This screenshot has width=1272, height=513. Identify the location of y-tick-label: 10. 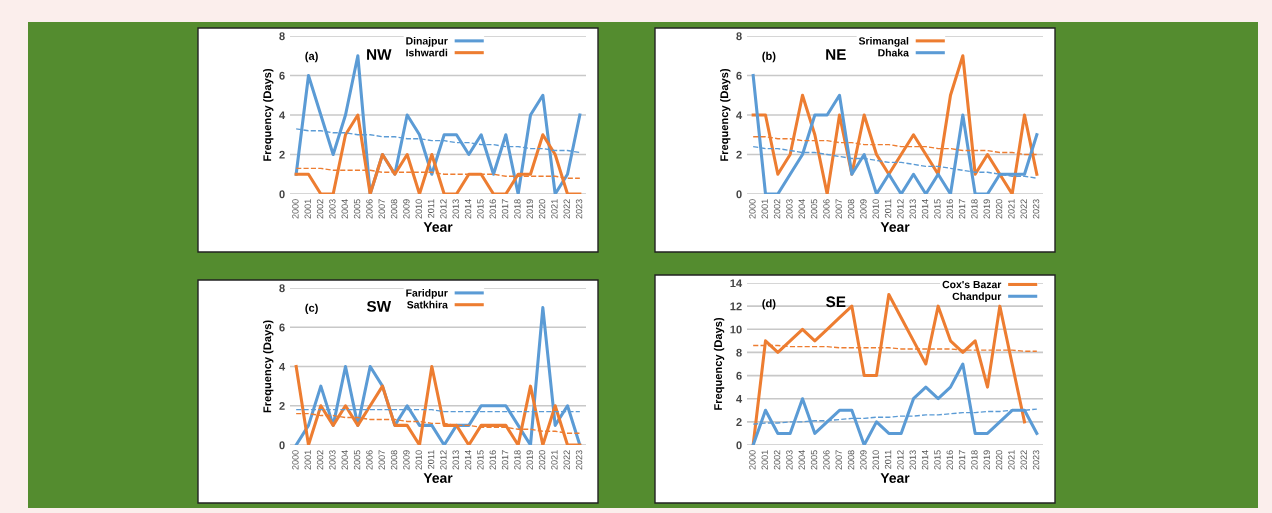
(736, 329).